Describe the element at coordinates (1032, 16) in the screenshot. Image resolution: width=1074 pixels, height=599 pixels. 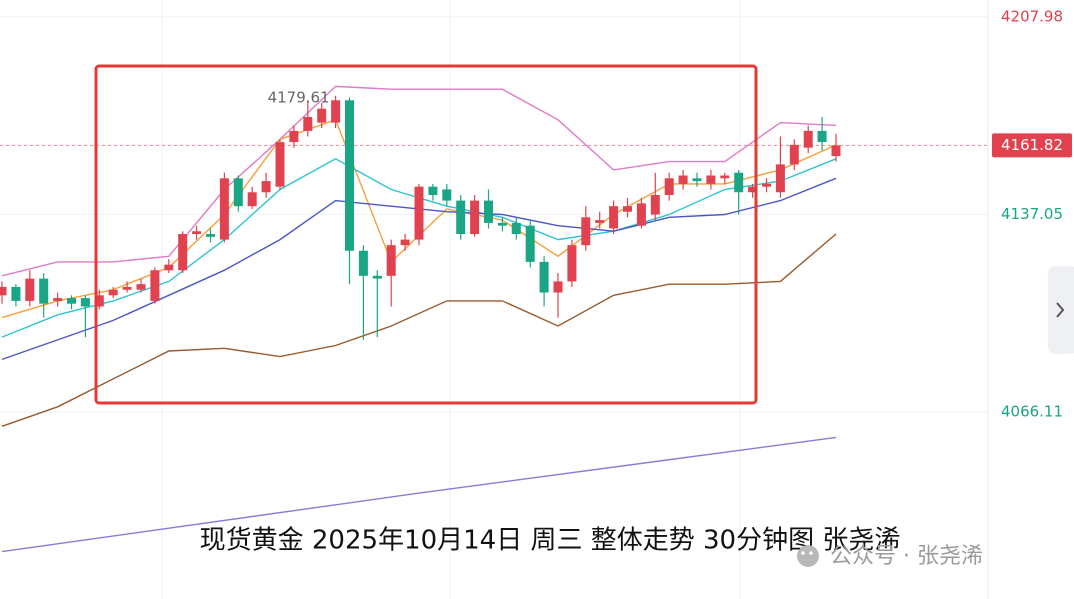
I see `y-tick-label: 4207.98` at that location.